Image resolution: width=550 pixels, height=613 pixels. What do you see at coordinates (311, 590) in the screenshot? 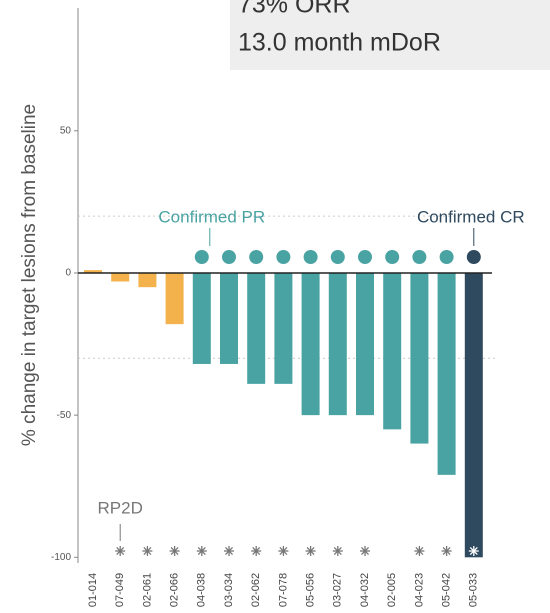
I see `x-tick-label: 05-056` at bounding box center [311, 590].